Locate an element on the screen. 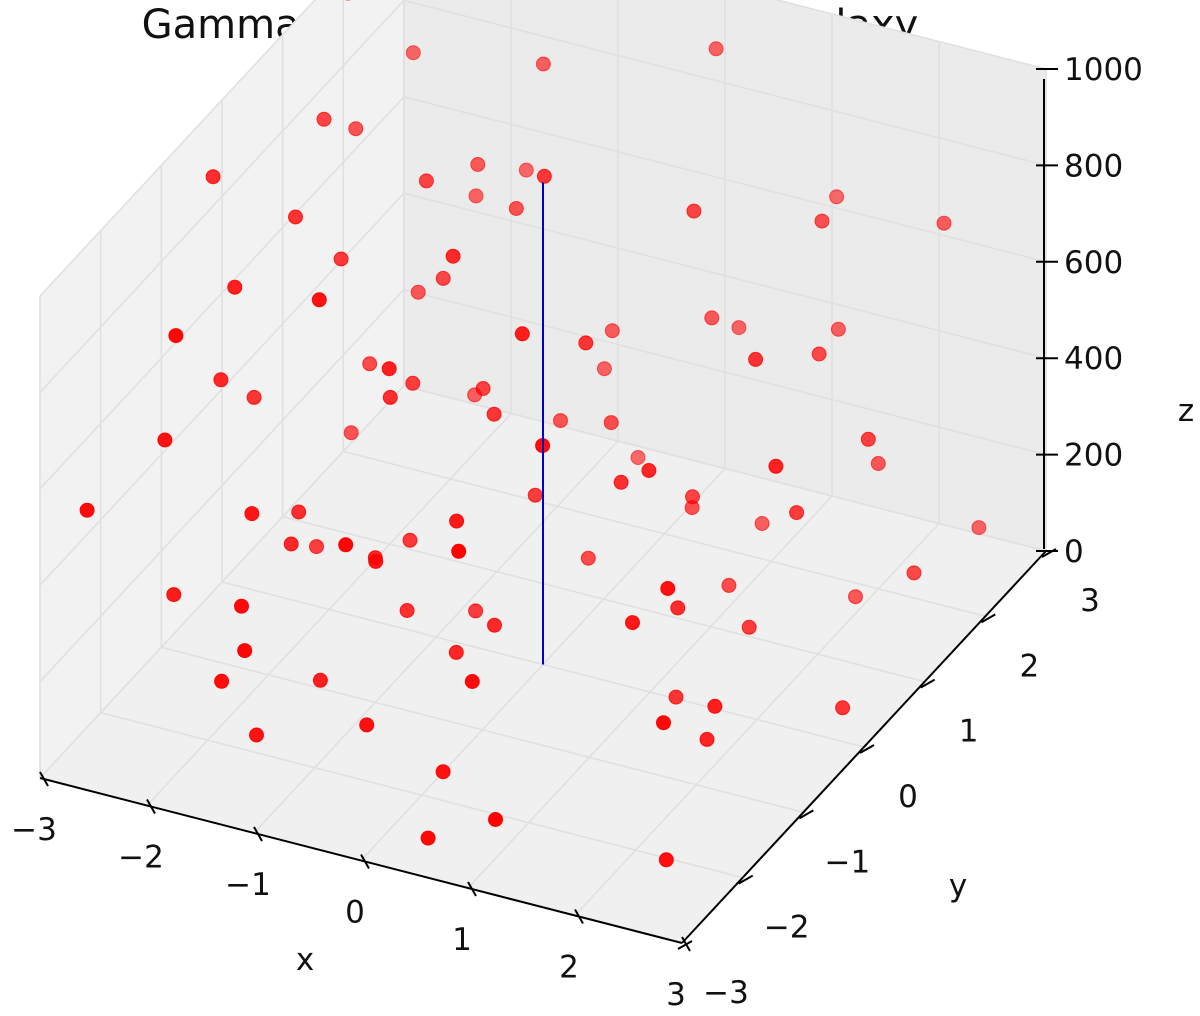 This screenshot has height=1016, width=1200. x-tick-label: 1 is located at coordinates (462, 940).